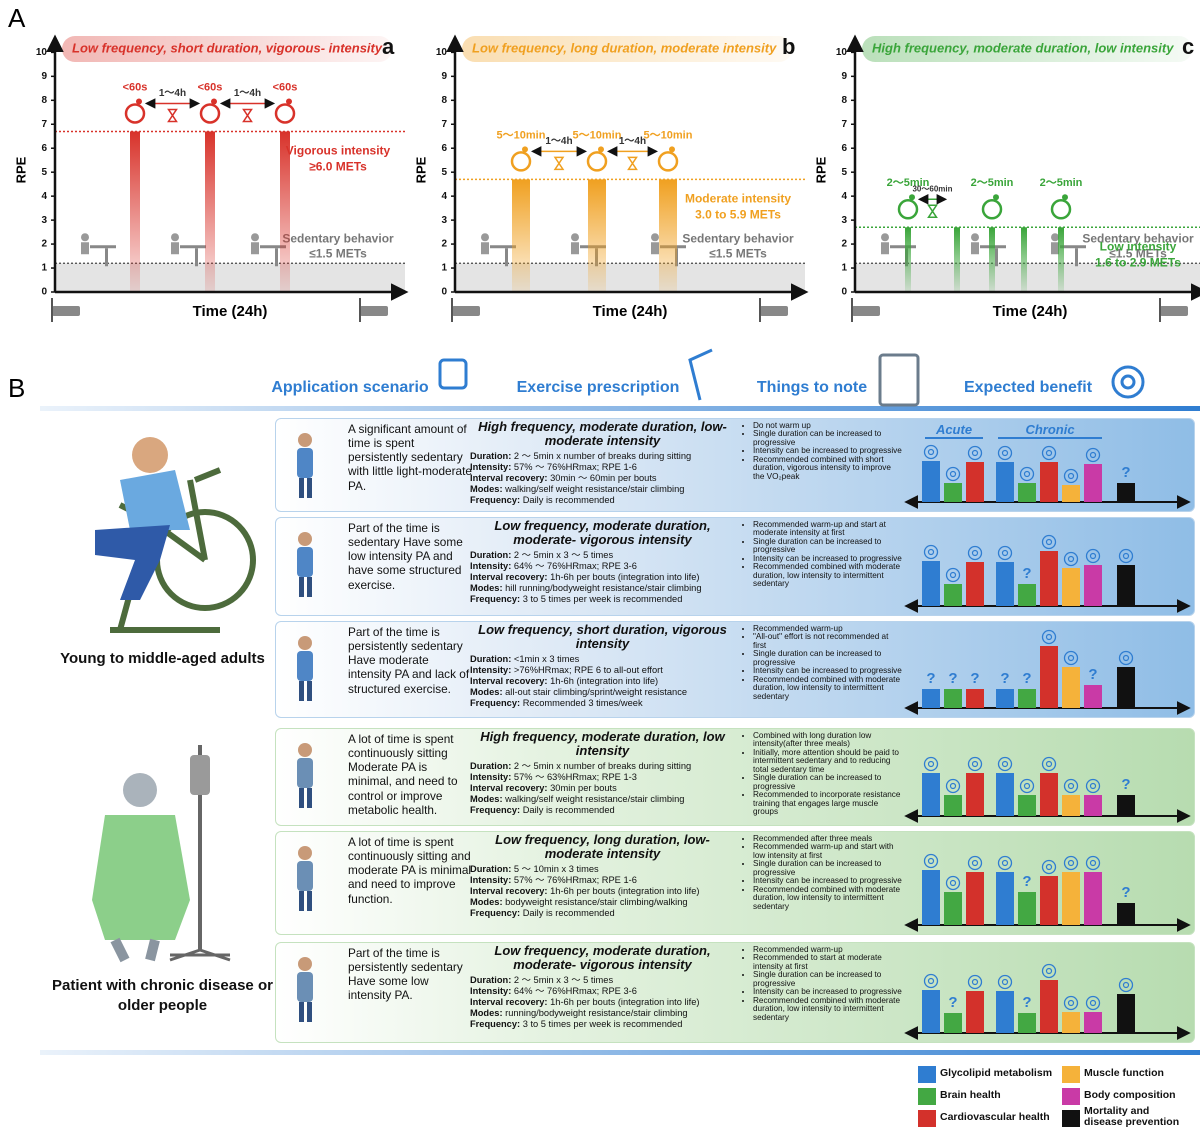  I want to click on y-tick-label: 0, so click(444, 292).